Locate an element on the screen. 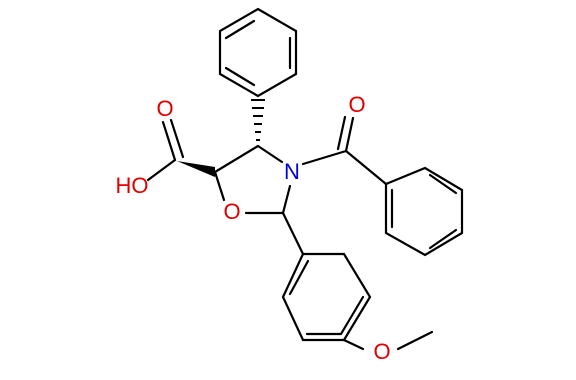  atom-label: HO is located at coordinates (132, 185).